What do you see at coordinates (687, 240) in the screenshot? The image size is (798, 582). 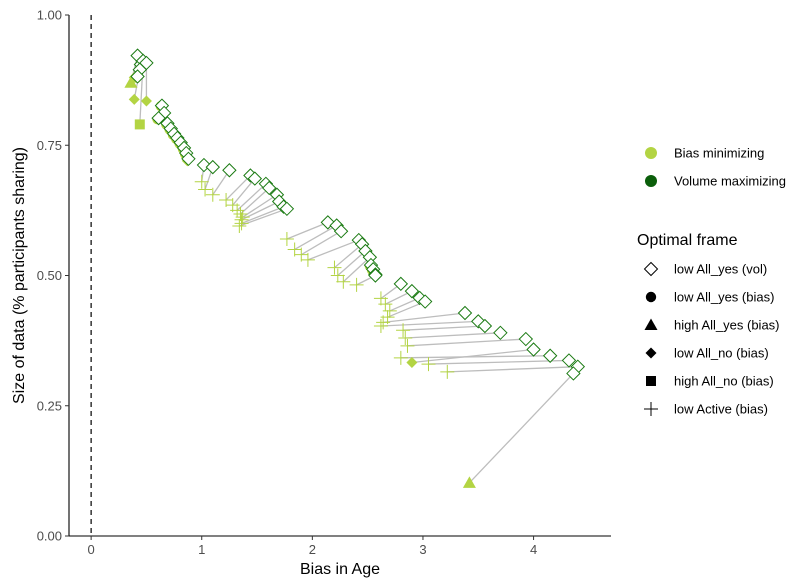 I see `shape-legend-title: Optimal frame` at bounding box center [687, 240].